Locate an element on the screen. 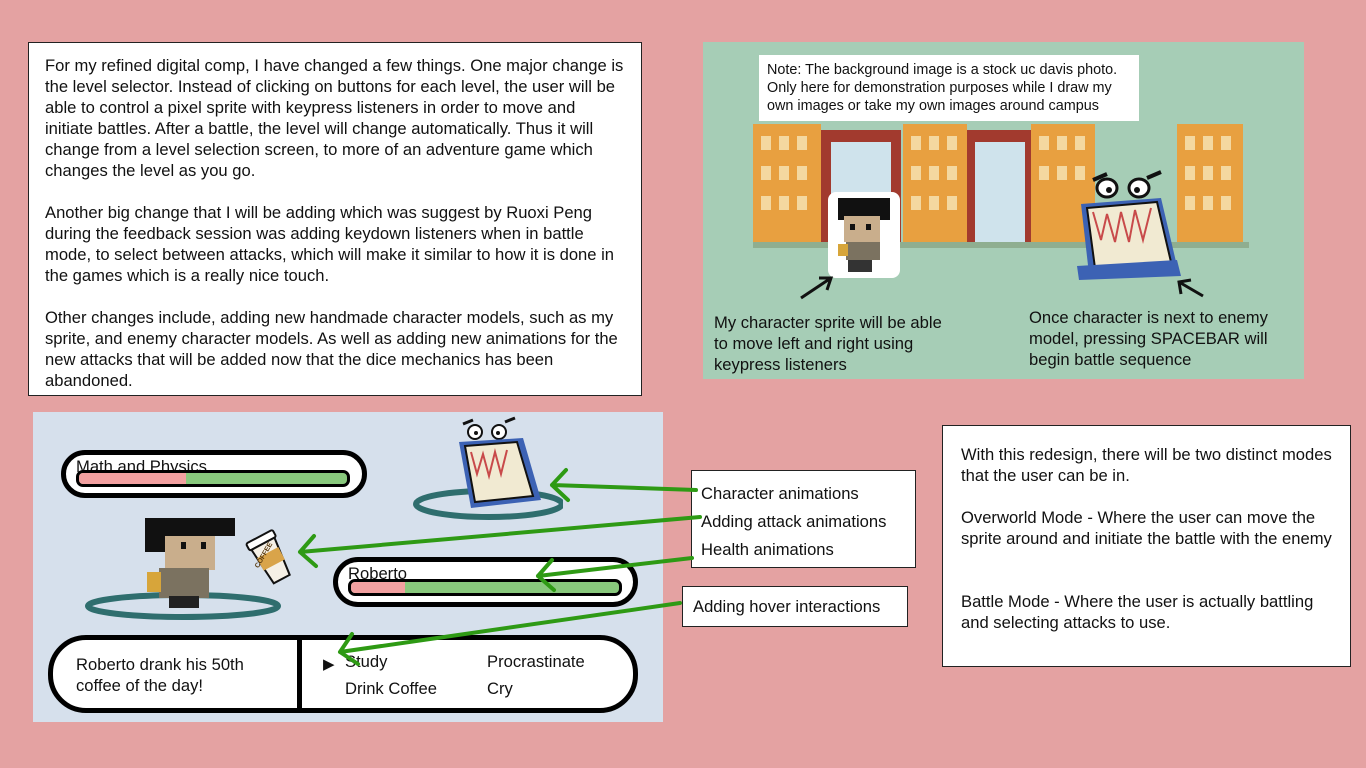 Image resolution: width=1366 pixels, height=768 pixels. player-health-lost is located at coordinates (378, 587).